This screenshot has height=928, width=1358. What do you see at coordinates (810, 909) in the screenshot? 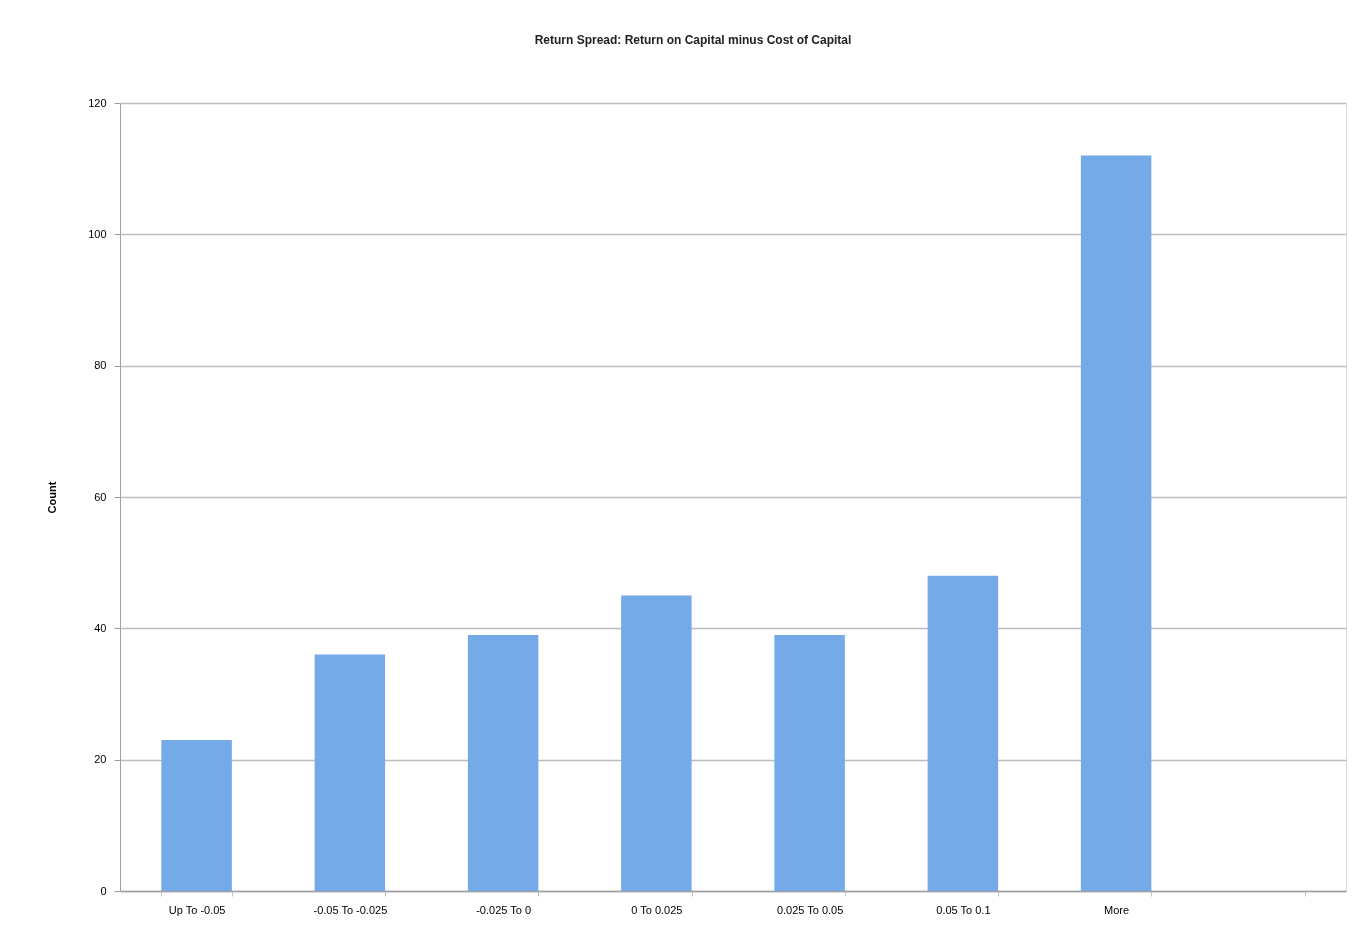
I see `x-tick-label: 0.025 To 0.05` at bounding box center [810, 909].